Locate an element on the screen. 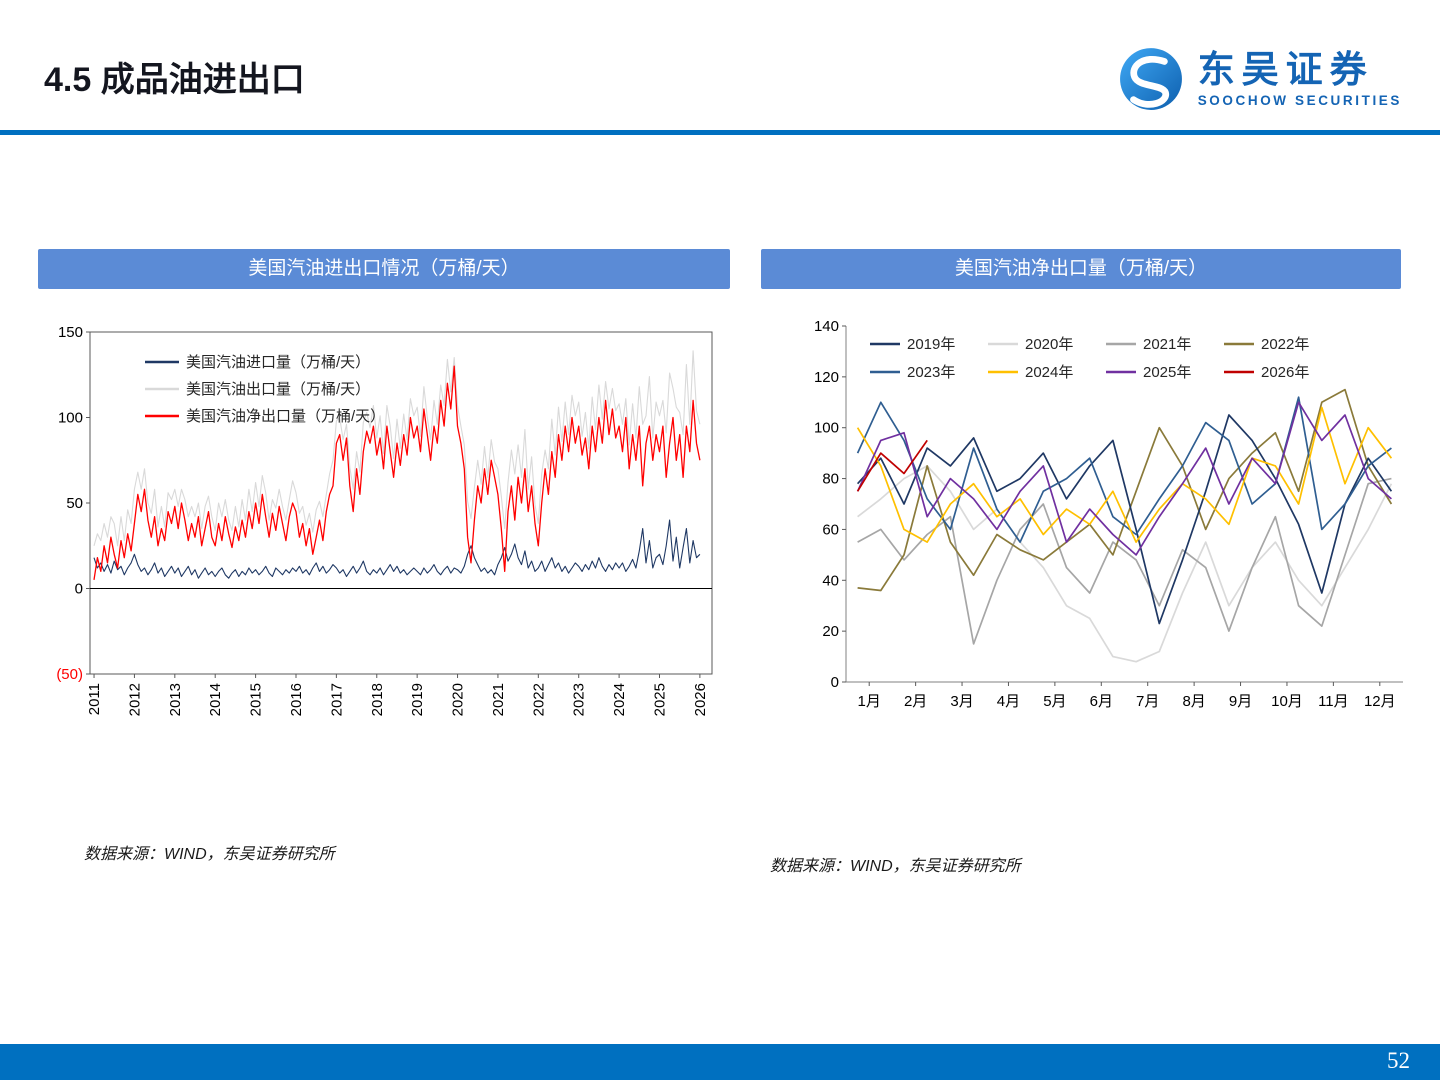  svg-text: 2022年 is located at coordinates (1285, 344).